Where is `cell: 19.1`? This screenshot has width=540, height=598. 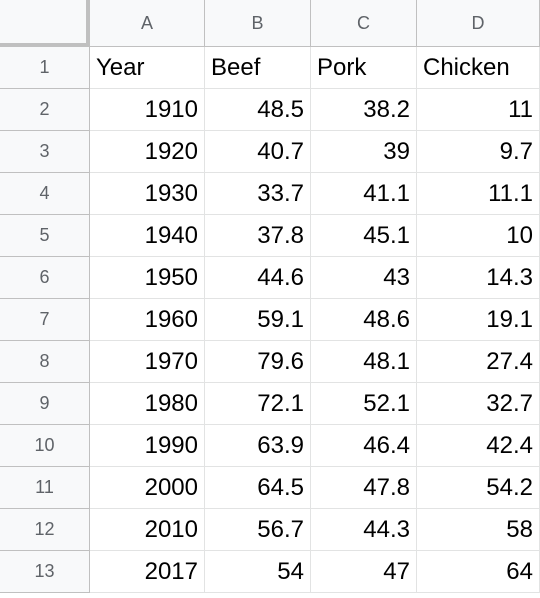
cell: 19.1 is located at coordinates (478, 320).